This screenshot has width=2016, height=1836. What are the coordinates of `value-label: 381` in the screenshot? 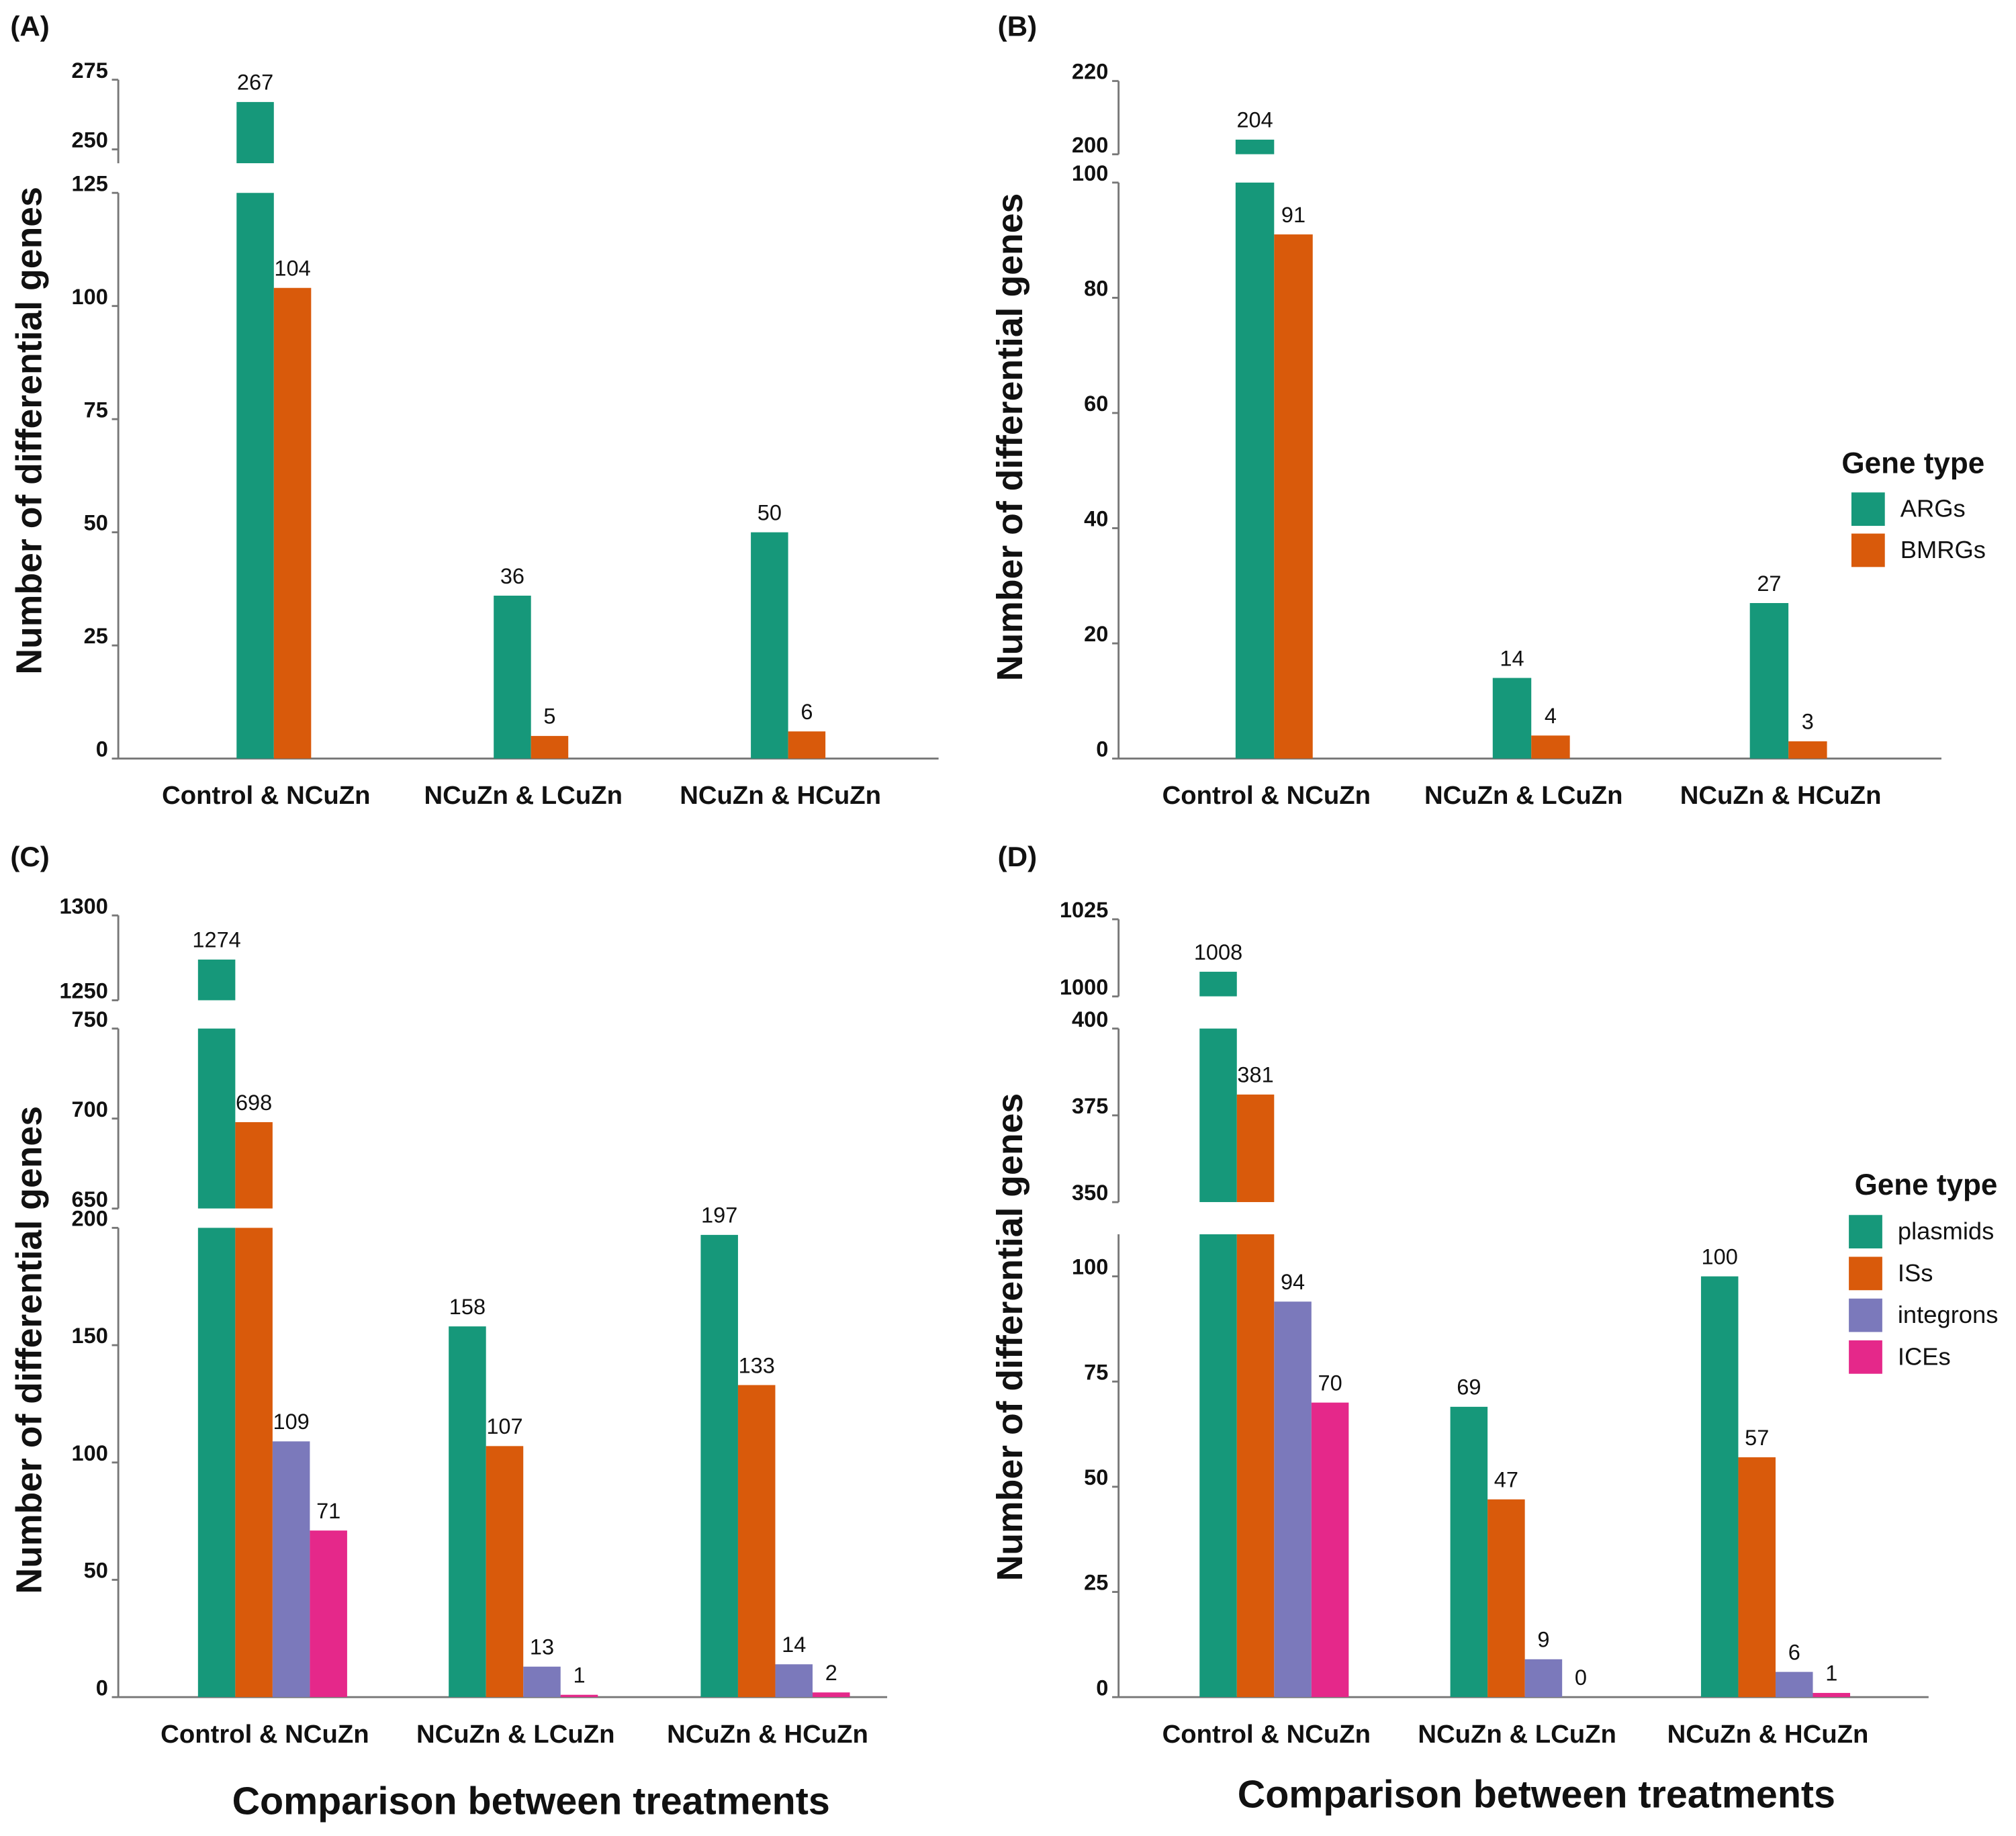 It's located at (1255, 1075).